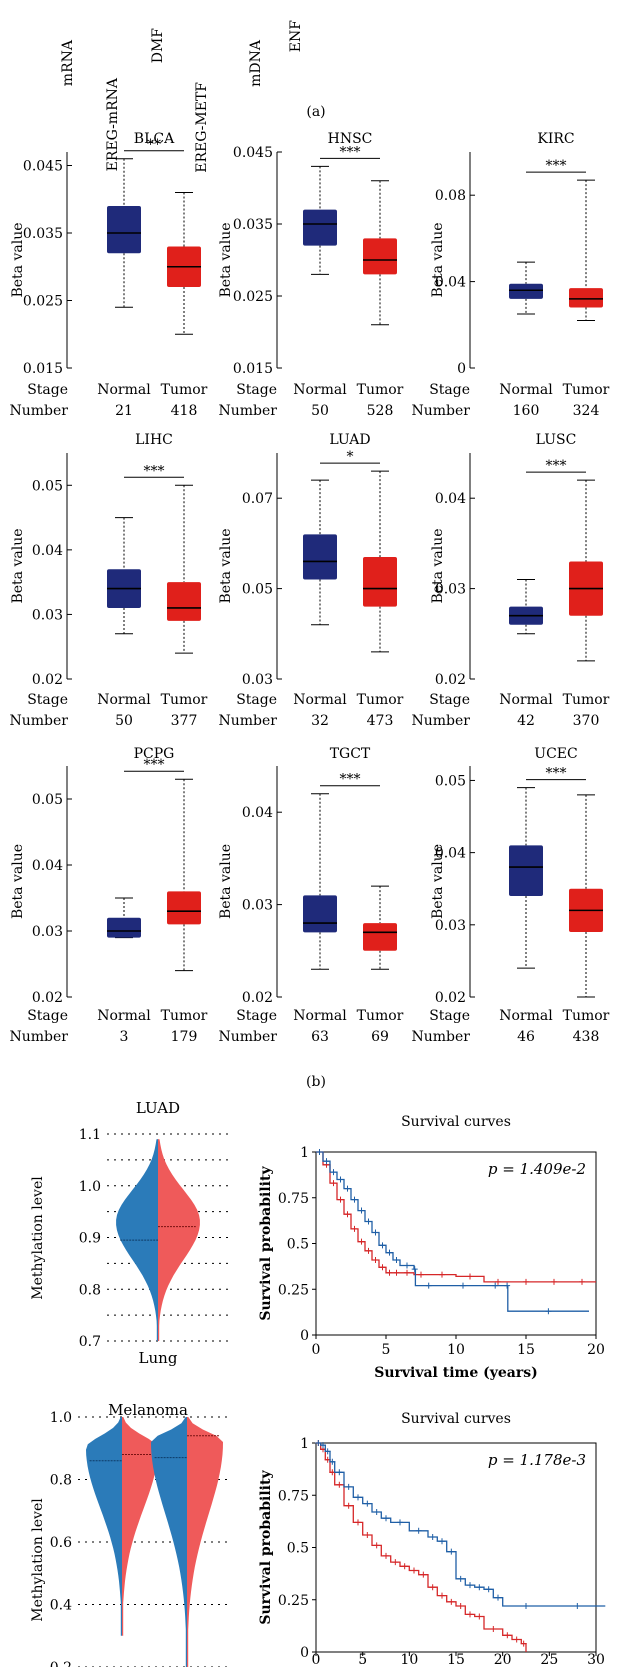 The image size is (632, 1667). What do you see at coordinates (61, 1663) in the screenshot?
I see `y-tick-label: 0.2` at bounding box center [61, 1663].